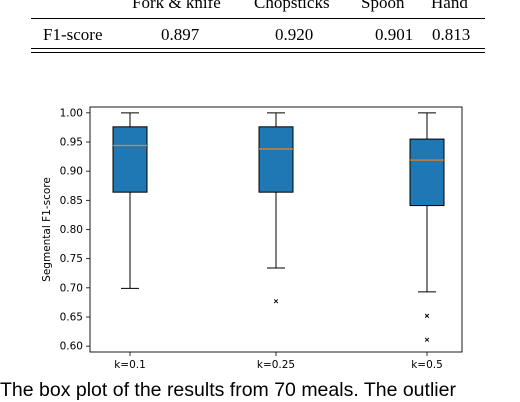  Describe the element at coordinates (176, 6) in the screenshot. I see `table-header-cell: Fork & knife` at that location.